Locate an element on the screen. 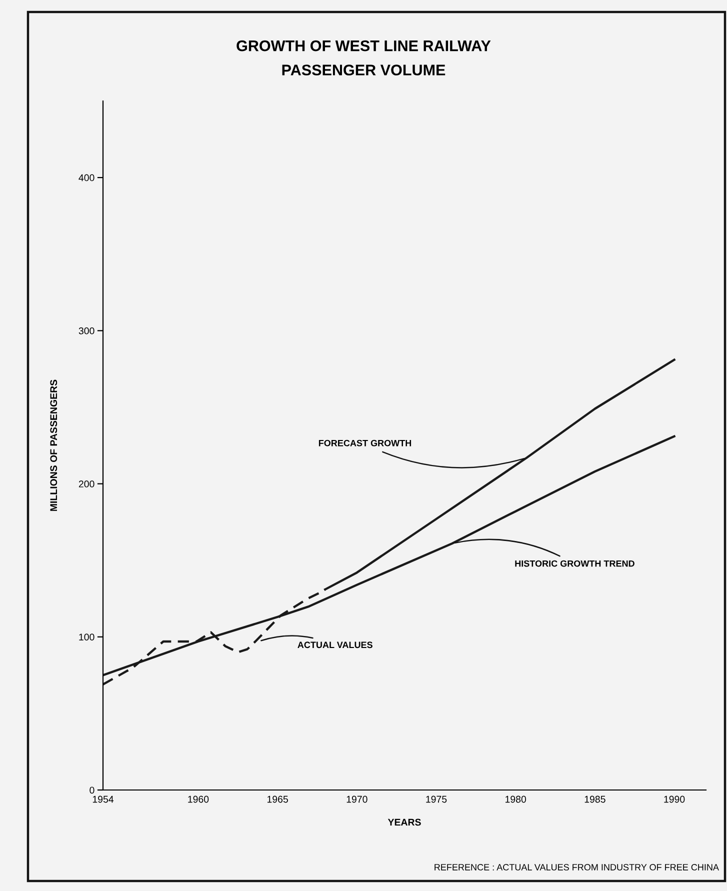  x-tick-label: 1985 is located at coordinates (595, 799).